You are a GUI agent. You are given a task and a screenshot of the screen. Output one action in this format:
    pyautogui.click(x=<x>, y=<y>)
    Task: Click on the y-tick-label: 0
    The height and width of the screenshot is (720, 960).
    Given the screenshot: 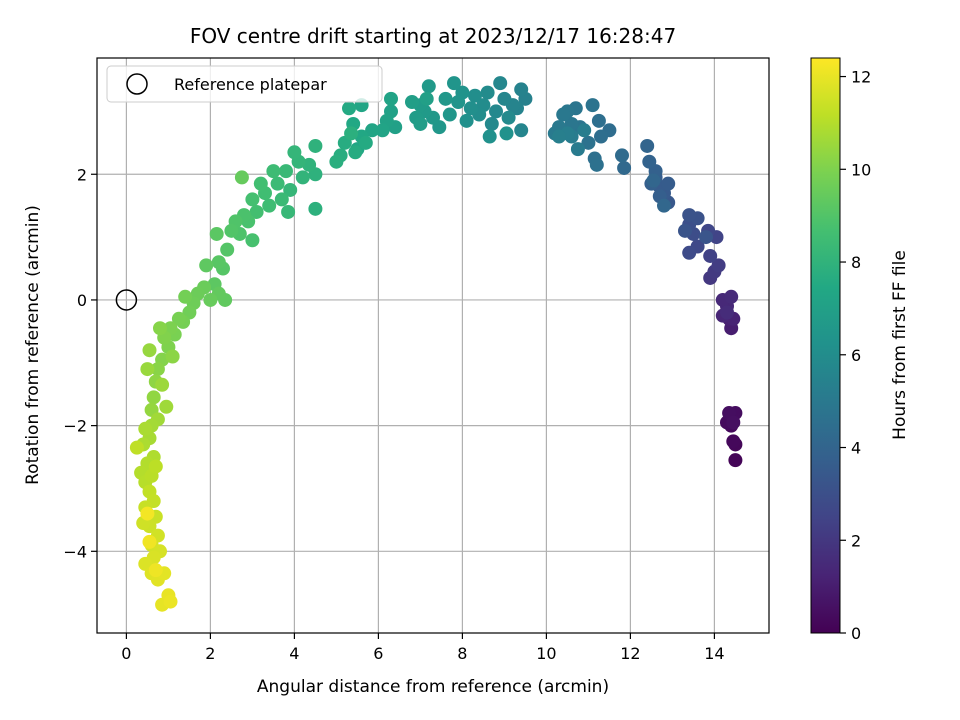 What is the action you would take?
    pyautogui.click(x=82, y=300)
    